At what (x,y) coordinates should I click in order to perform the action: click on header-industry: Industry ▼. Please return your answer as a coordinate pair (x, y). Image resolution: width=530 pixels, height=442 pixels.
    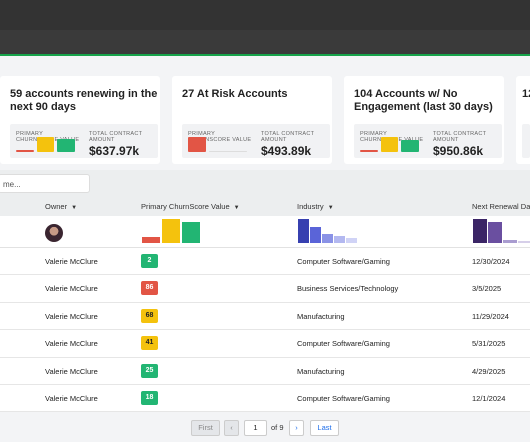
    Looking at the image, I should click on (315, 206).